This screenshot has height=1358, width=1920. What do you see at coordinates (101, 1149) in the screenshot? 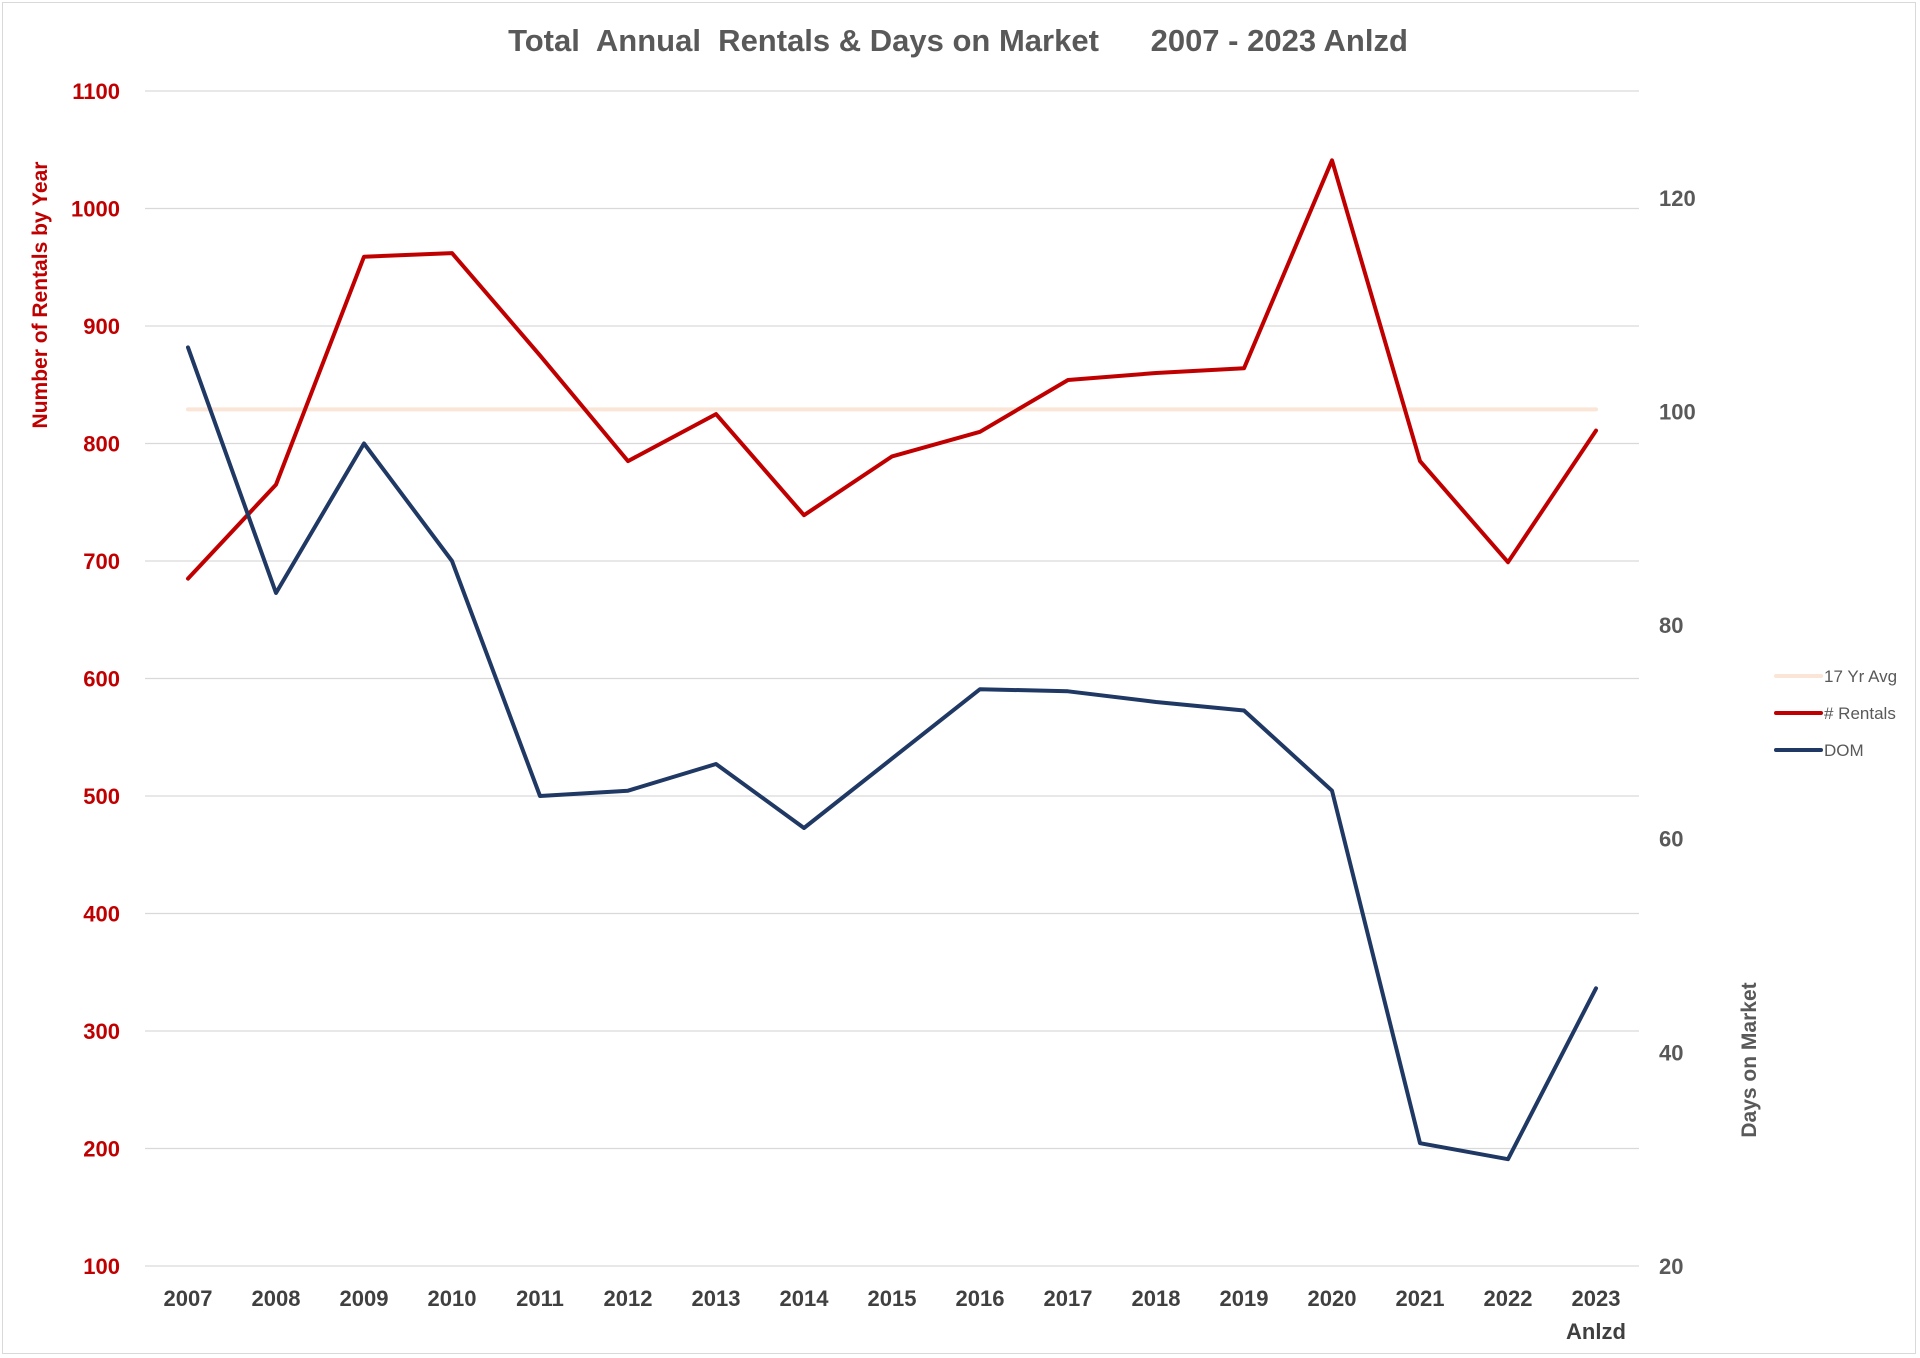
I see `left-tick-200: 200` at bounding box center [101, 1149].